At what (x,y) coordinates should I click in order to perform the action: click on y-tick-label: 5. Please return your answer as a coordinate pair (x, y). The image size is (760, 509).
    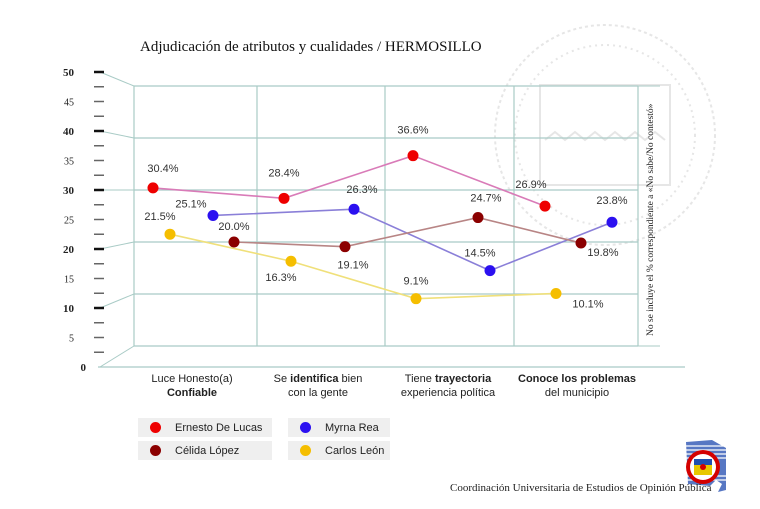
    Looking at the image, I should click on (71, 339).